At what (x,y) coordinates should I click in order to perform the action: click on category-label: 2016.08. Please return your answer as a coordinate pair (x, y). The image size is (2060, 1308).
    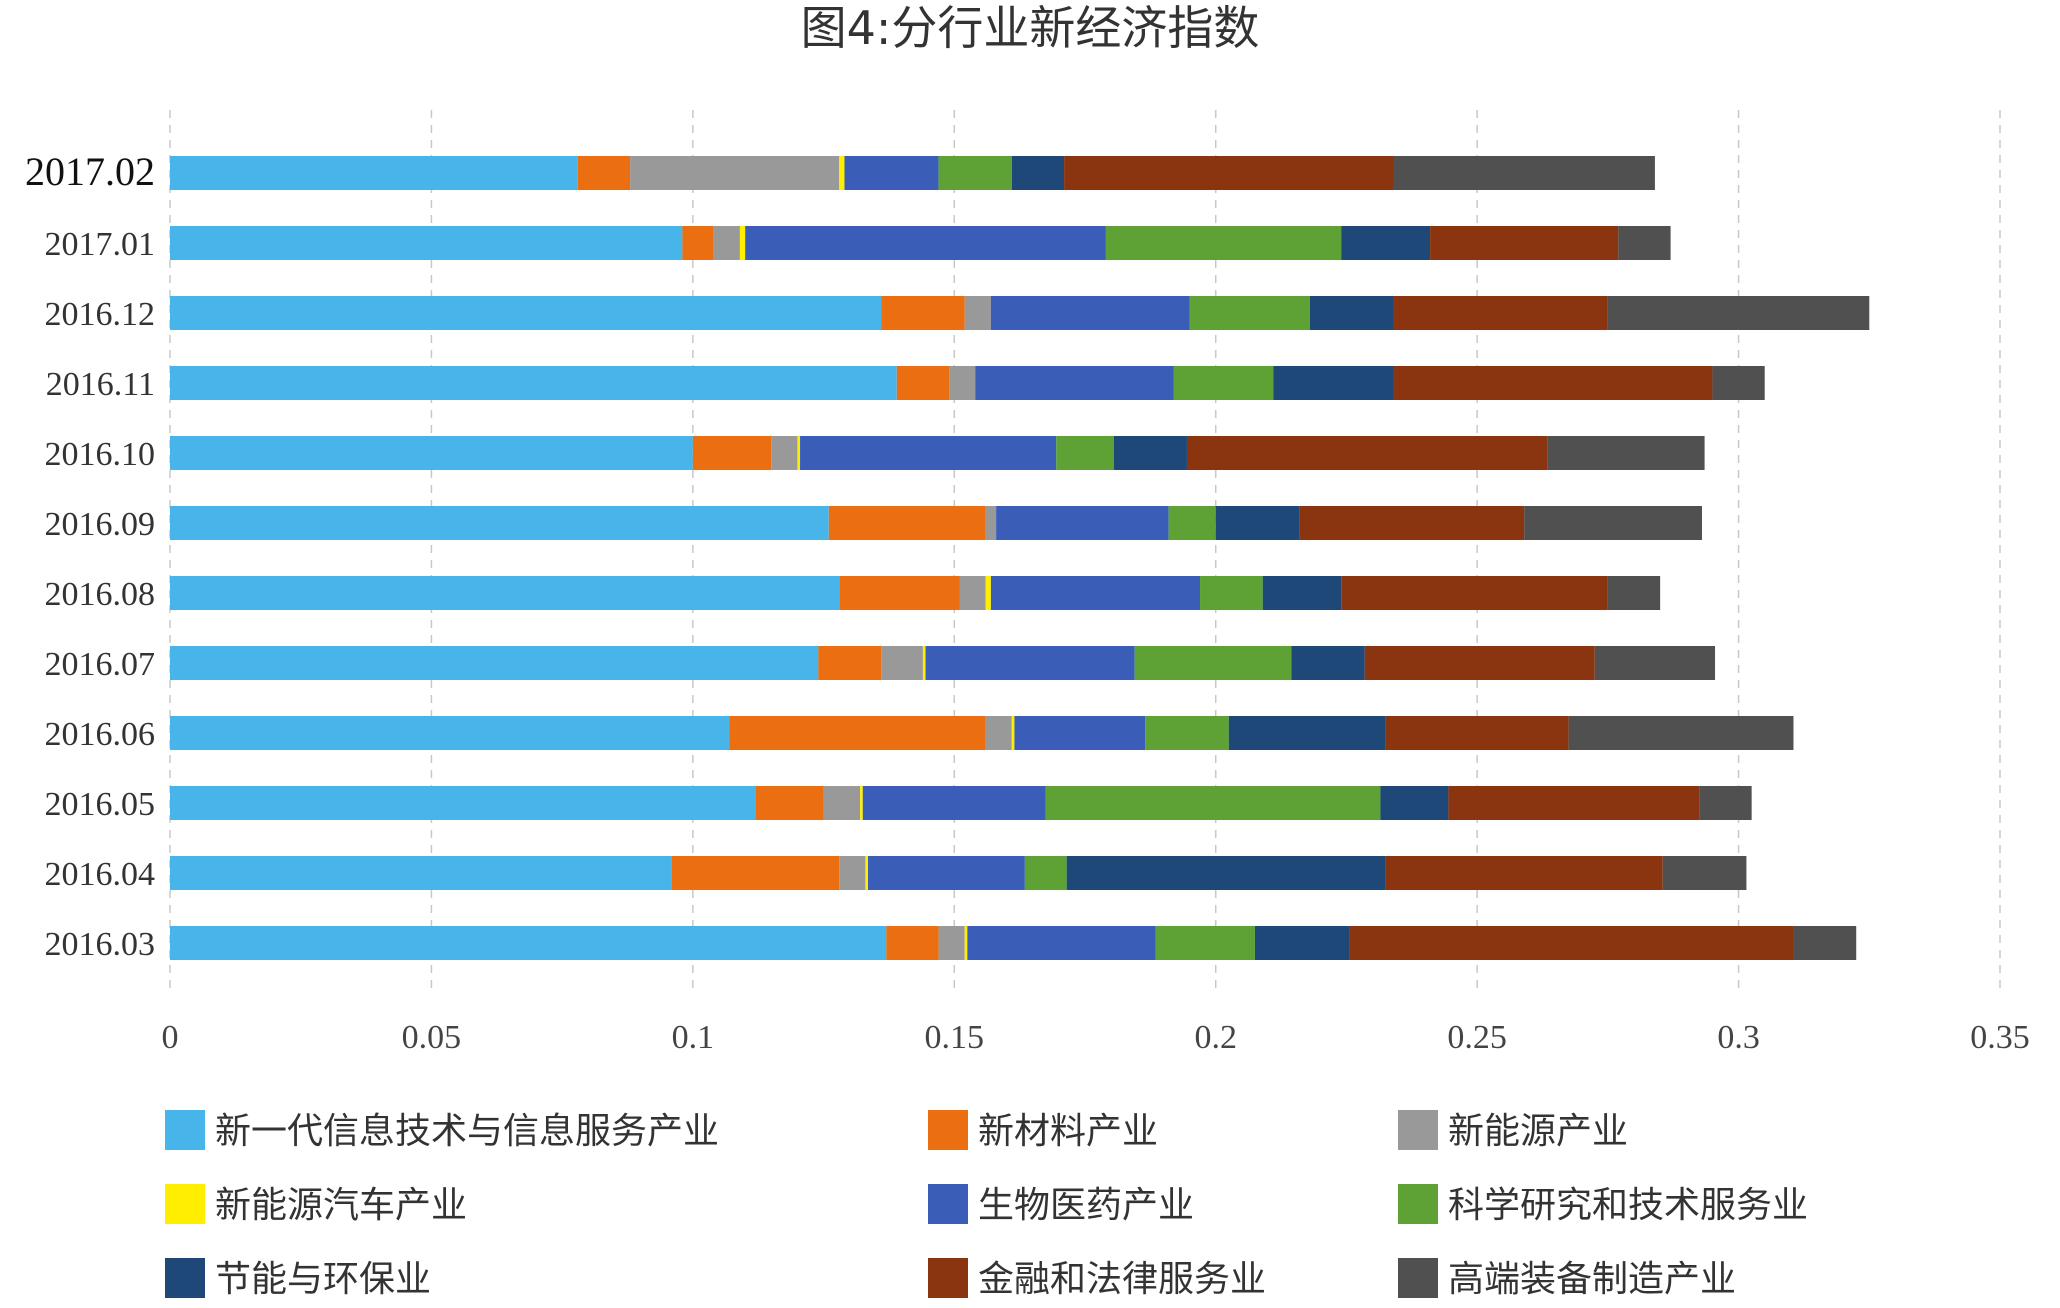
    Looking at the image, I should click on (100, 594).